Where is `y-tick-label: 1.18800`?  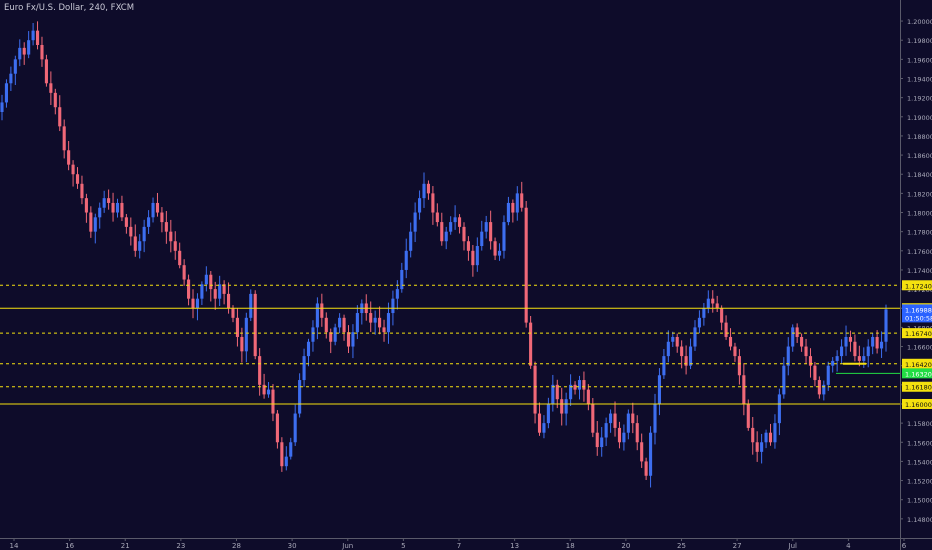 y-tick-label: 1.18800 is located at coordinates (919, 137).